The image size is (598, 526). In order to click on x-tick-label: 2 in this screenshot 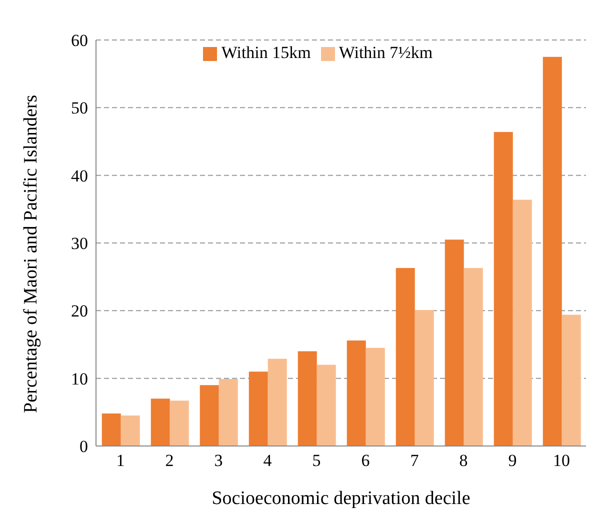, I will do `click(169, 460)`.